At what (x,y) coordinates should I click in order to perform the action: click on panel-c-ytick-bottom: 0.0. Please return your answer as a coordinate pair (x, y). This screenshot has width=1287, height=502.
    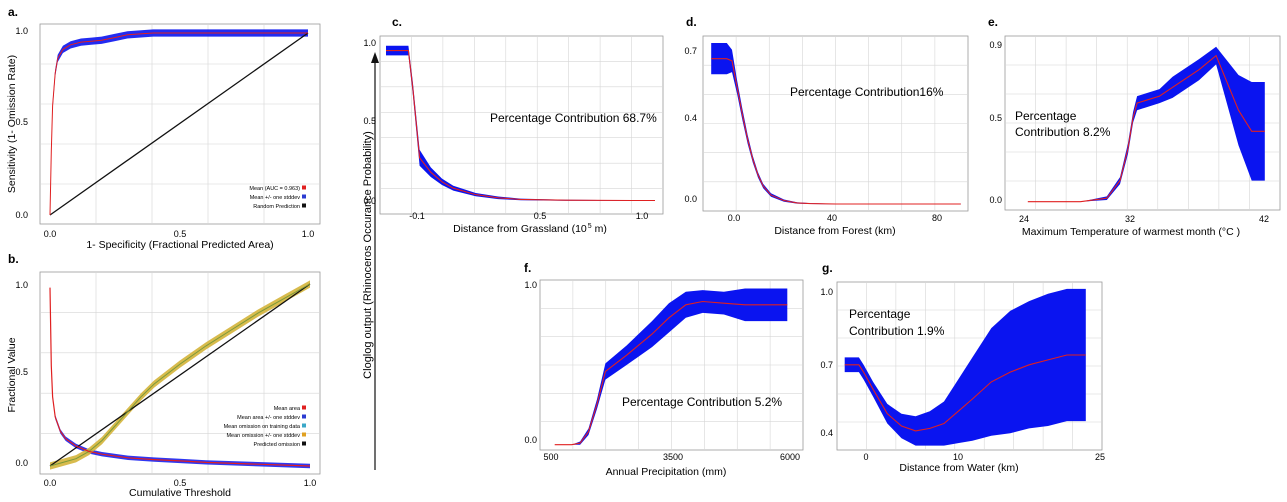
    Looking at the image, I should click on (369, 201).